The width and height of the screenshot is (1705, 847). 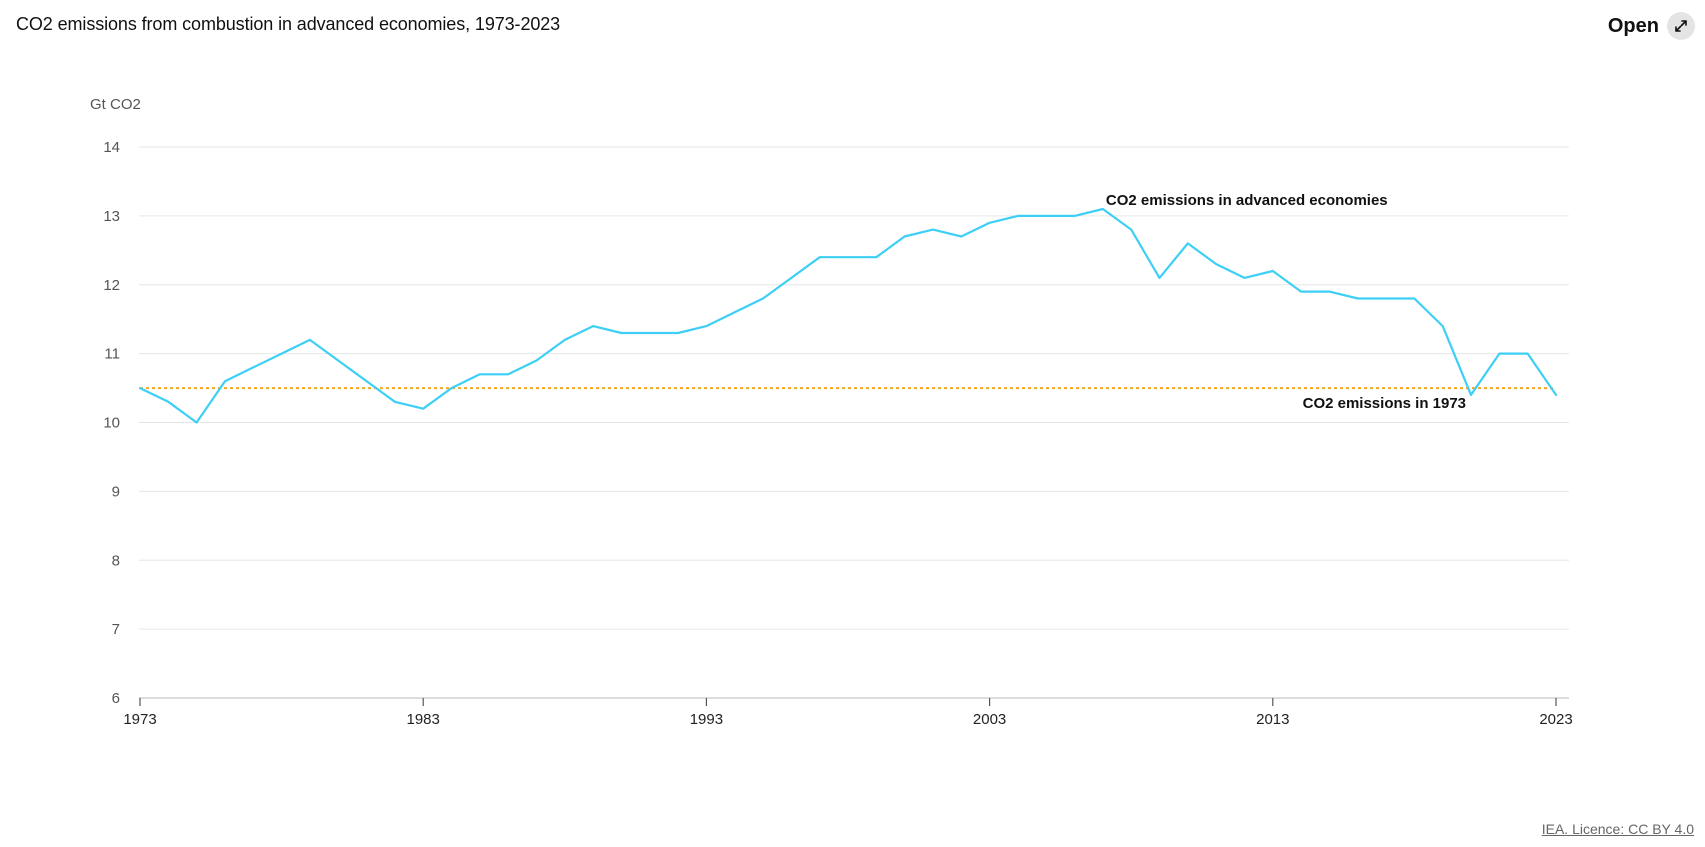 What do you see at coordinates (111, 423) in the screenshot?
I see `y-tick-label: 10` at bounding box center [111, 423].